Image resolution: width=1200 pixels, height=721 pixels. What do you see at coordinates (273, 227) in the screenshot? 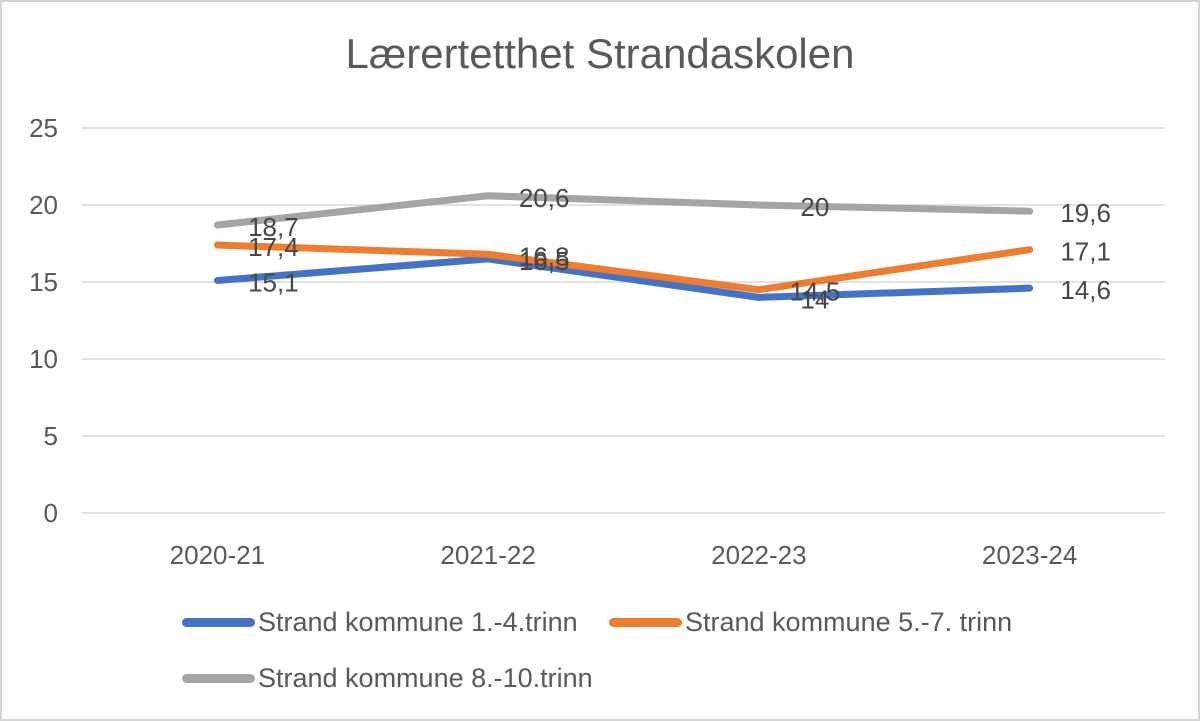
I see `data-label: 18,7` at bounding box center [273, 227].